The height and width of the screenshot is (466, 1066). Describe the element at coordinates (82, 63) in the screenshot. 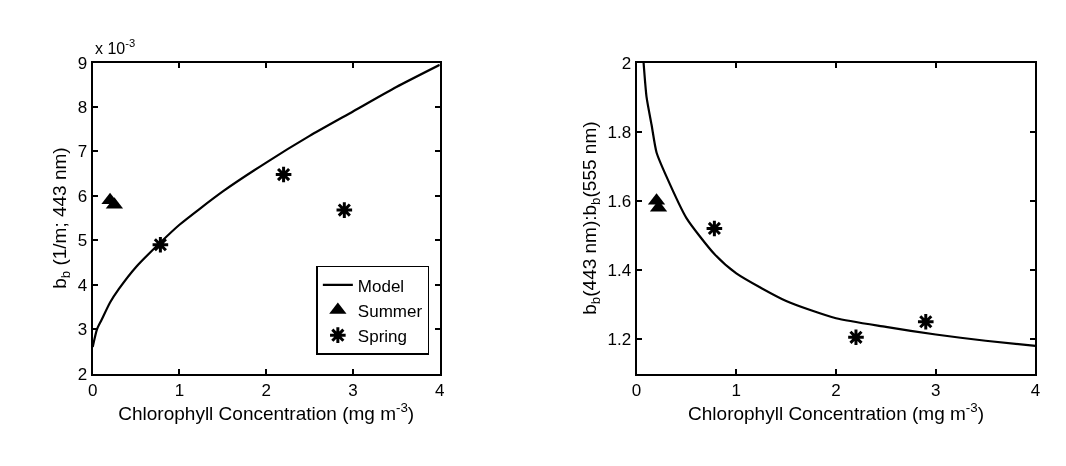

I see `y-tick-label: 9` at that location.